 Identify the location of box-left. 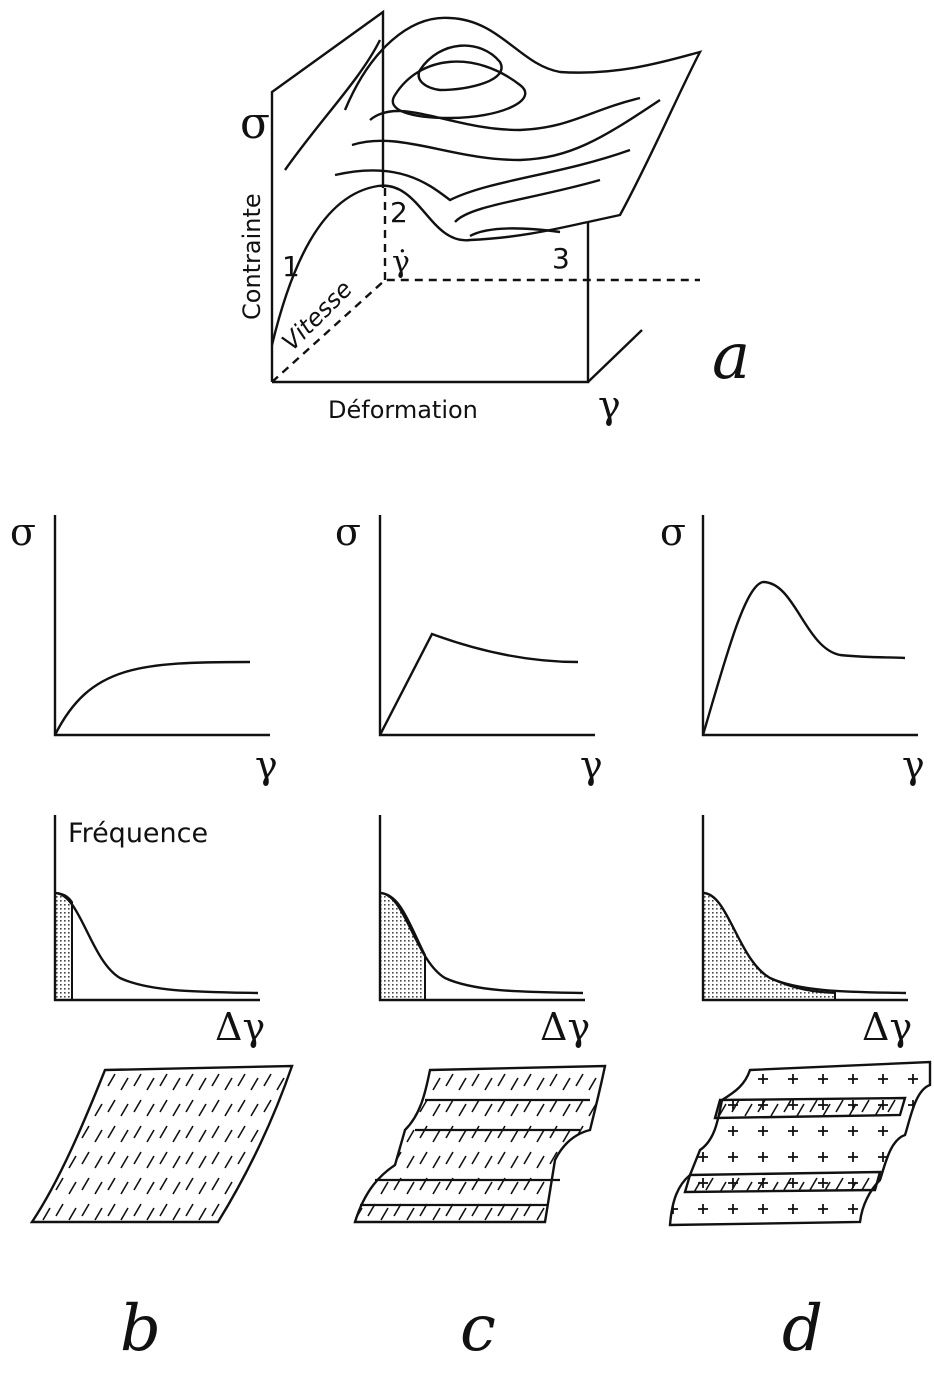
(327, 195).